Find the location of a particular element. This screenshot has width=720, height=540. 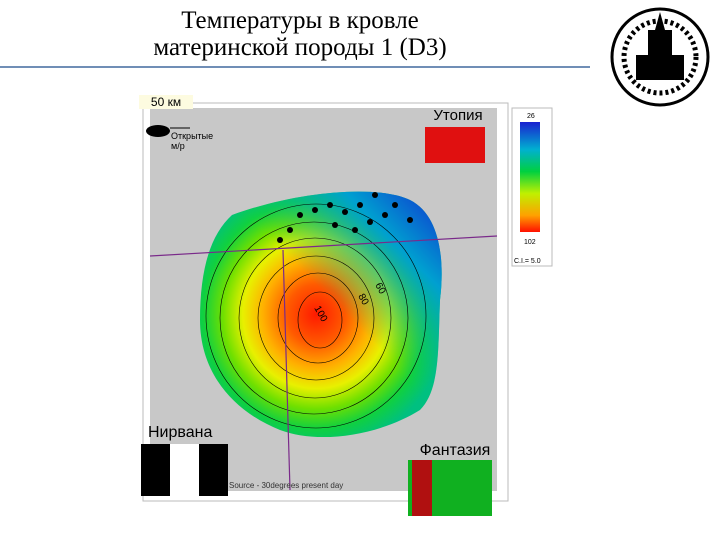

colorbar-interval: C.I.= 5.0 is located at coordinates (527, 261).